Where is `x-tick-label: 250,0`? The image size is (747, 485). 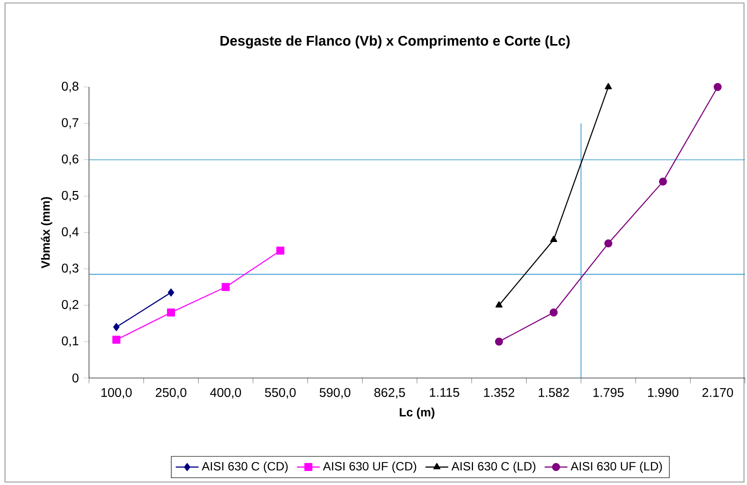
x-tick-label: 250,0 is located at coordinates (171, 393).